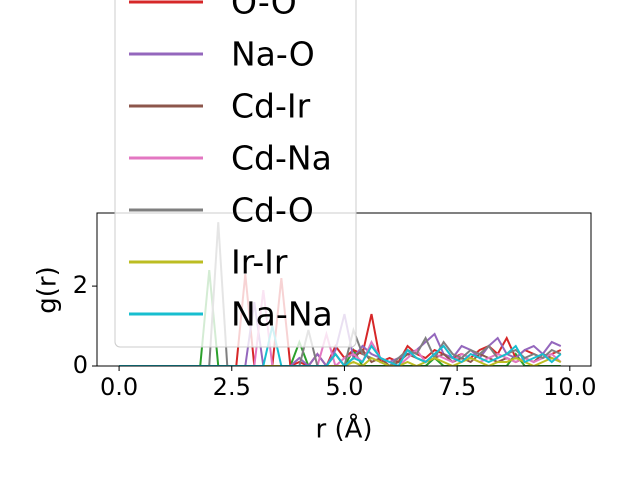  What do you see at coordinates (282, 314) in the screenshot?
I see `legend-label: Na-Na` at bounding box center [282, 314].